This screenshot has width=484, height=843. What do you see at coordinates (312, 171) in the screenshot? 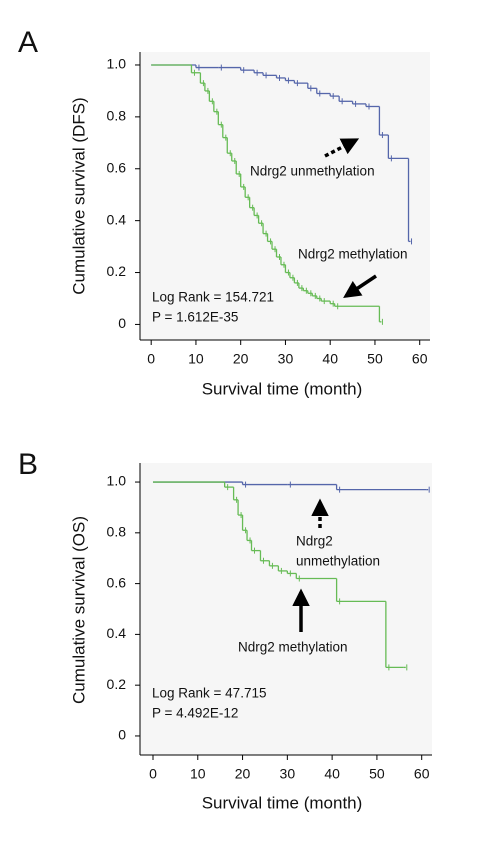
I see `annotation: Ndrg2 unmethylation` at bounding box center [312, 171].